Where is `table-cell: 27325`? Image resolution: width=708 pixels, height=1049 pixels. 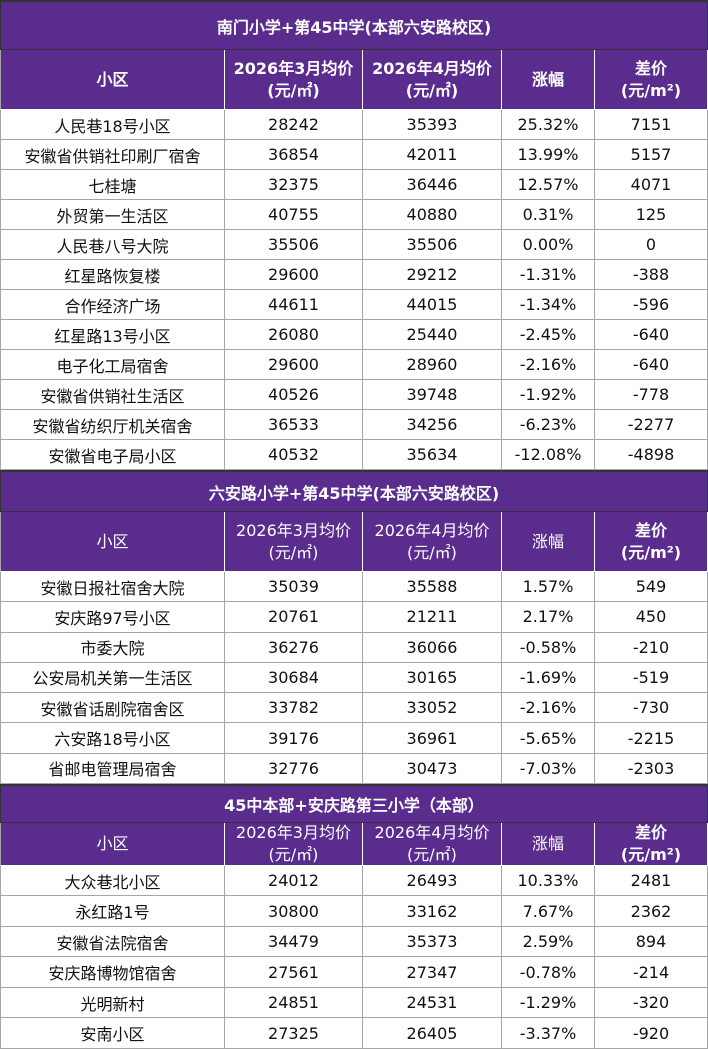 table-cell: 27325 is located at coordinates (294, 1033).